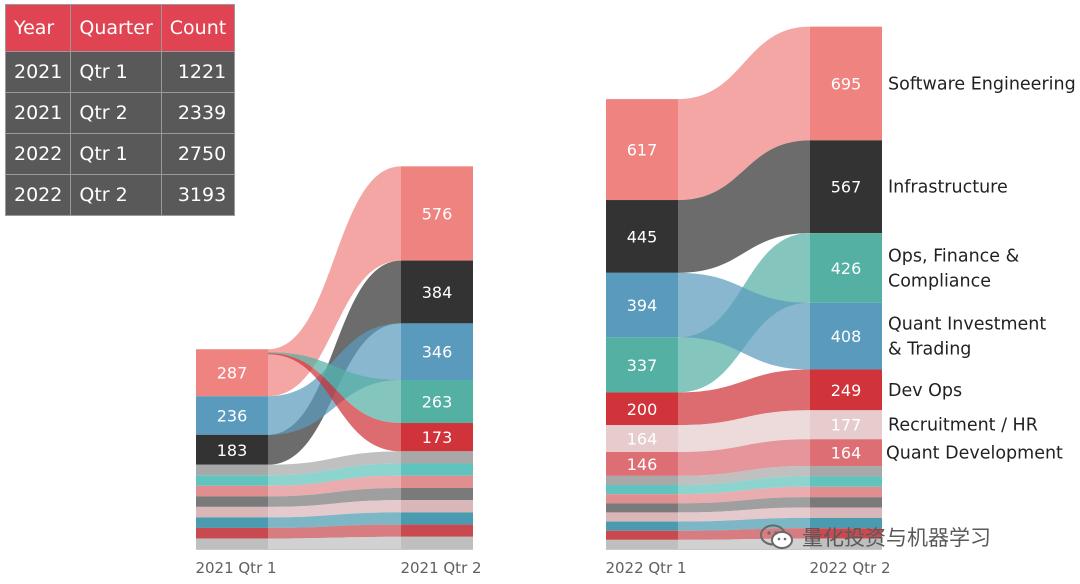 Image resolution: width=1080 pixels, height=584 pixels. I want to click on table-row: 2022 Qtr 1 2750, so click(120, 154).